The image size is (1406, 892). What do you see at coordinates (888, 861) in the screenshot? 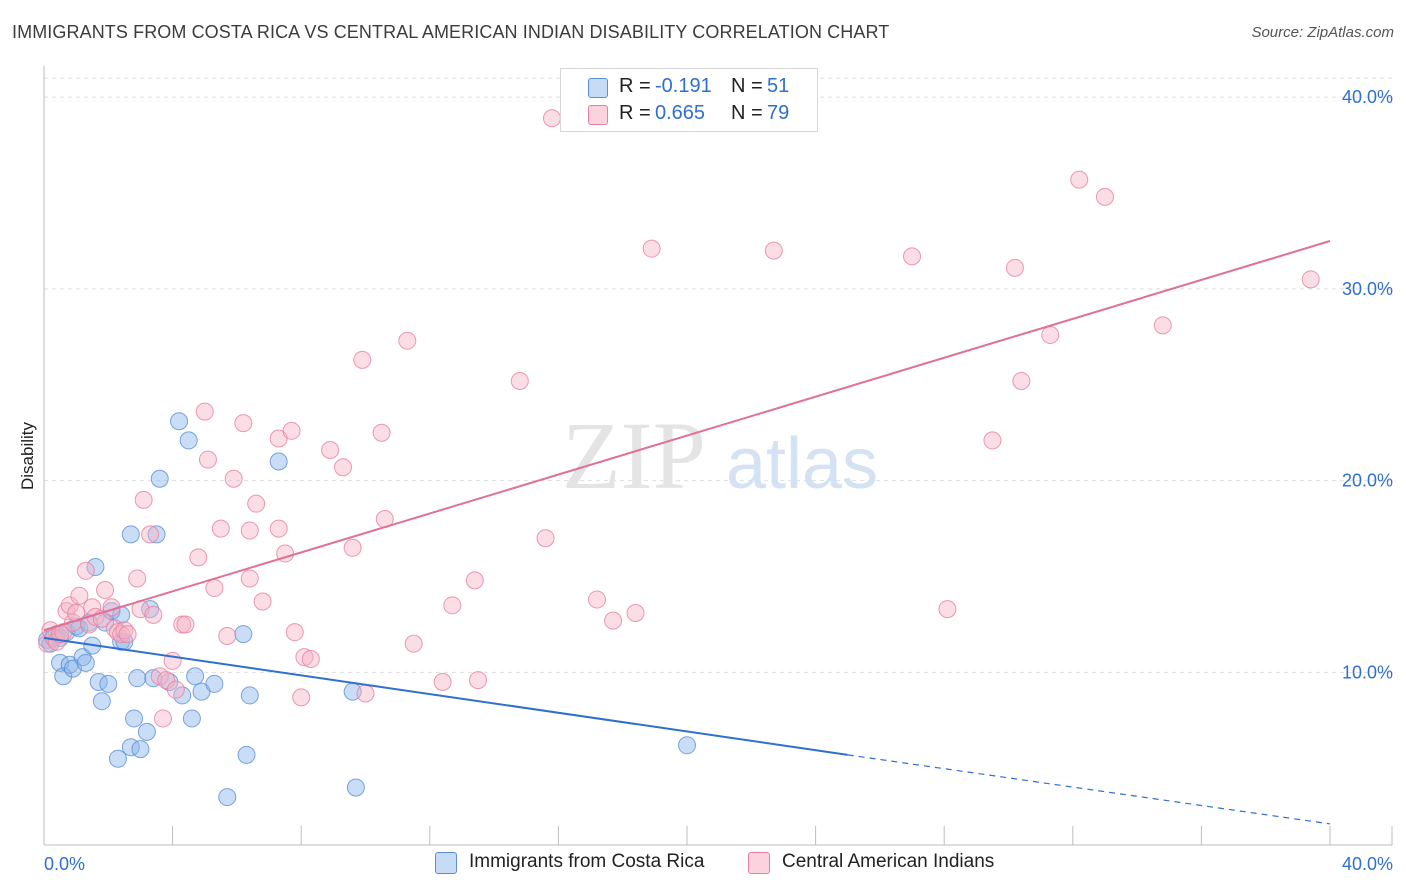
I see `legend-label: Central American Indians` at bounding box center [888, 861].